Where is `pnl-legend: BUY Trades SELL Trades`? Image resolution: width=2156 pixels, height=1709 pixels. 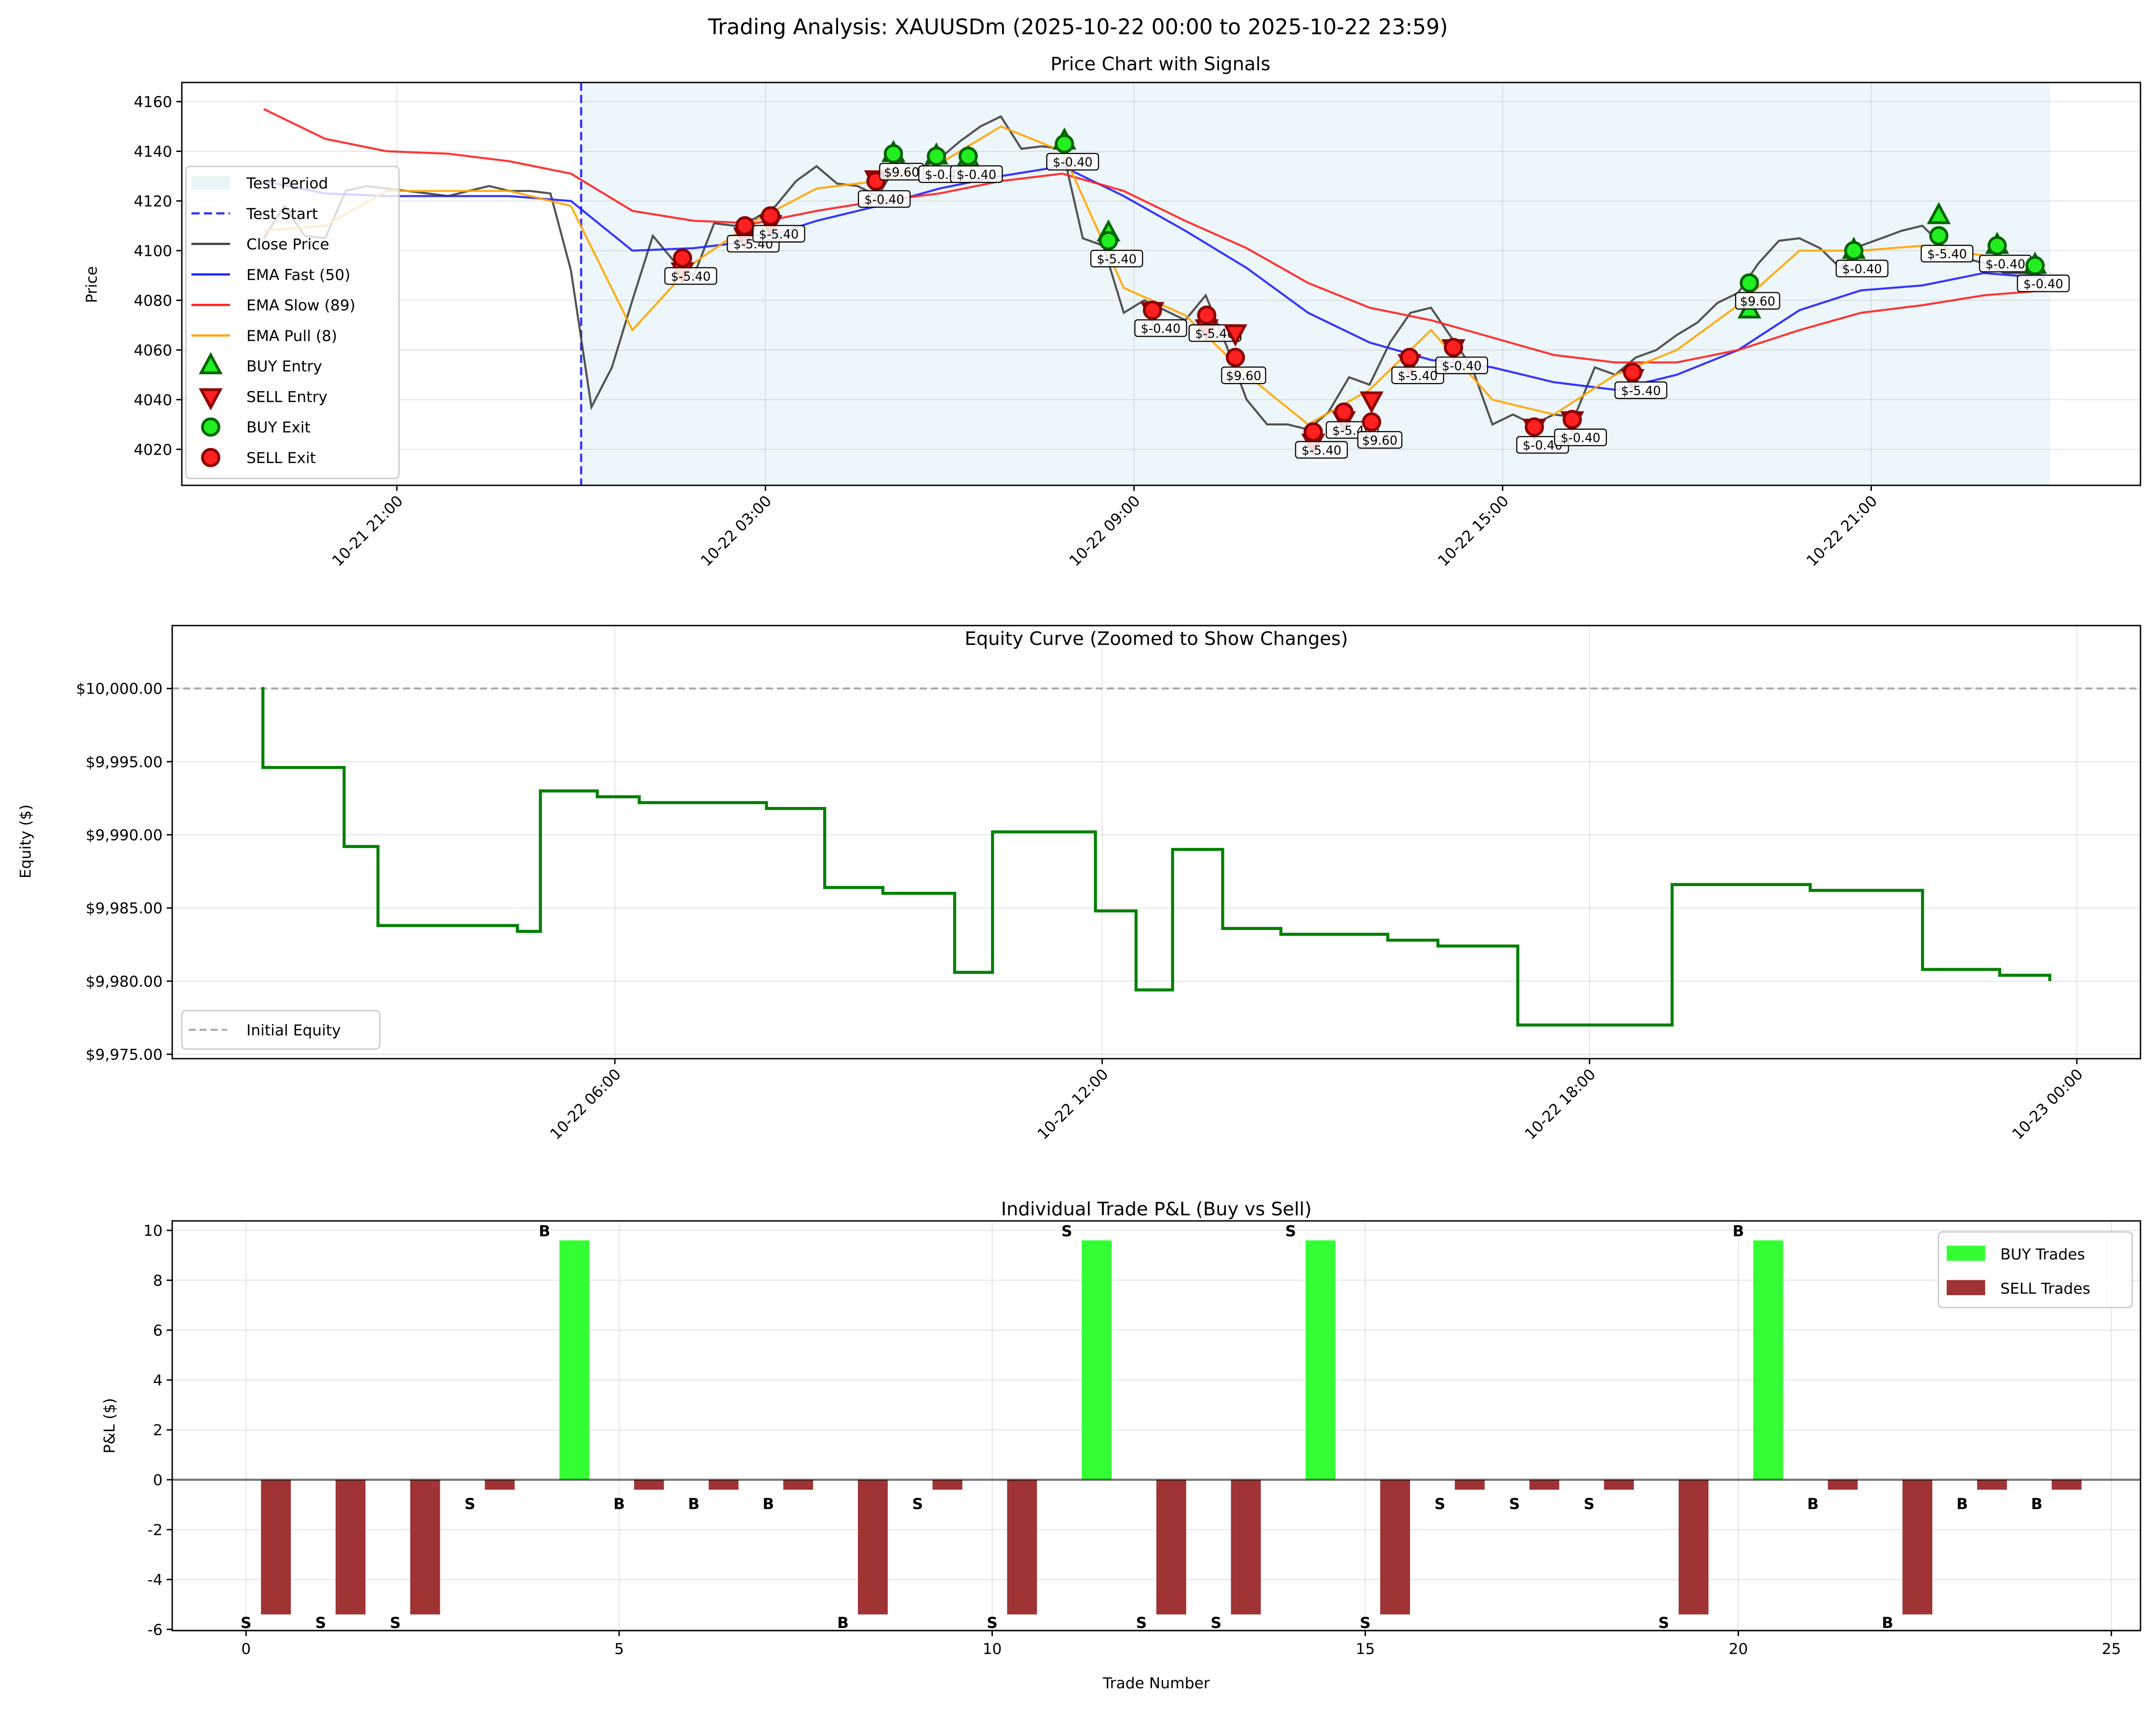 pnl-legend: BUY Trades SELL Trades is located at coordinates (2036, 1270).